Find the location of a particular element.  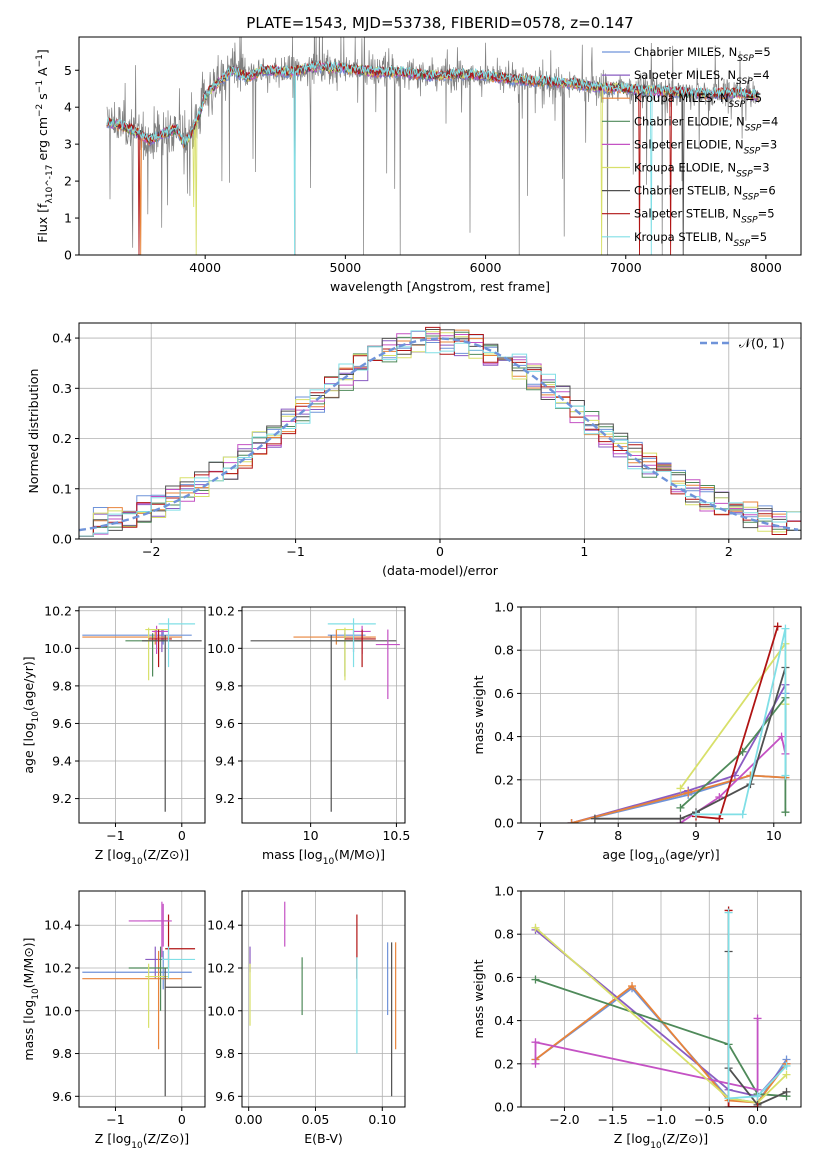

legend-label-kroupa-elodie: Kroupa ELODIE, NSSP=3 is located at coordinates (702, 170).